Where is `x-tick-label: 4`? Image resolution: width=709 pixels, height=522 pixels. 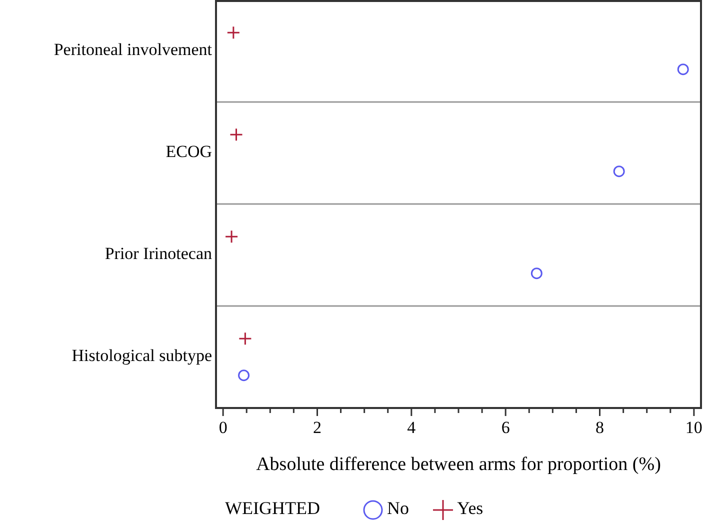 x-tick-label: 4 is located at coordinates (411, 427).